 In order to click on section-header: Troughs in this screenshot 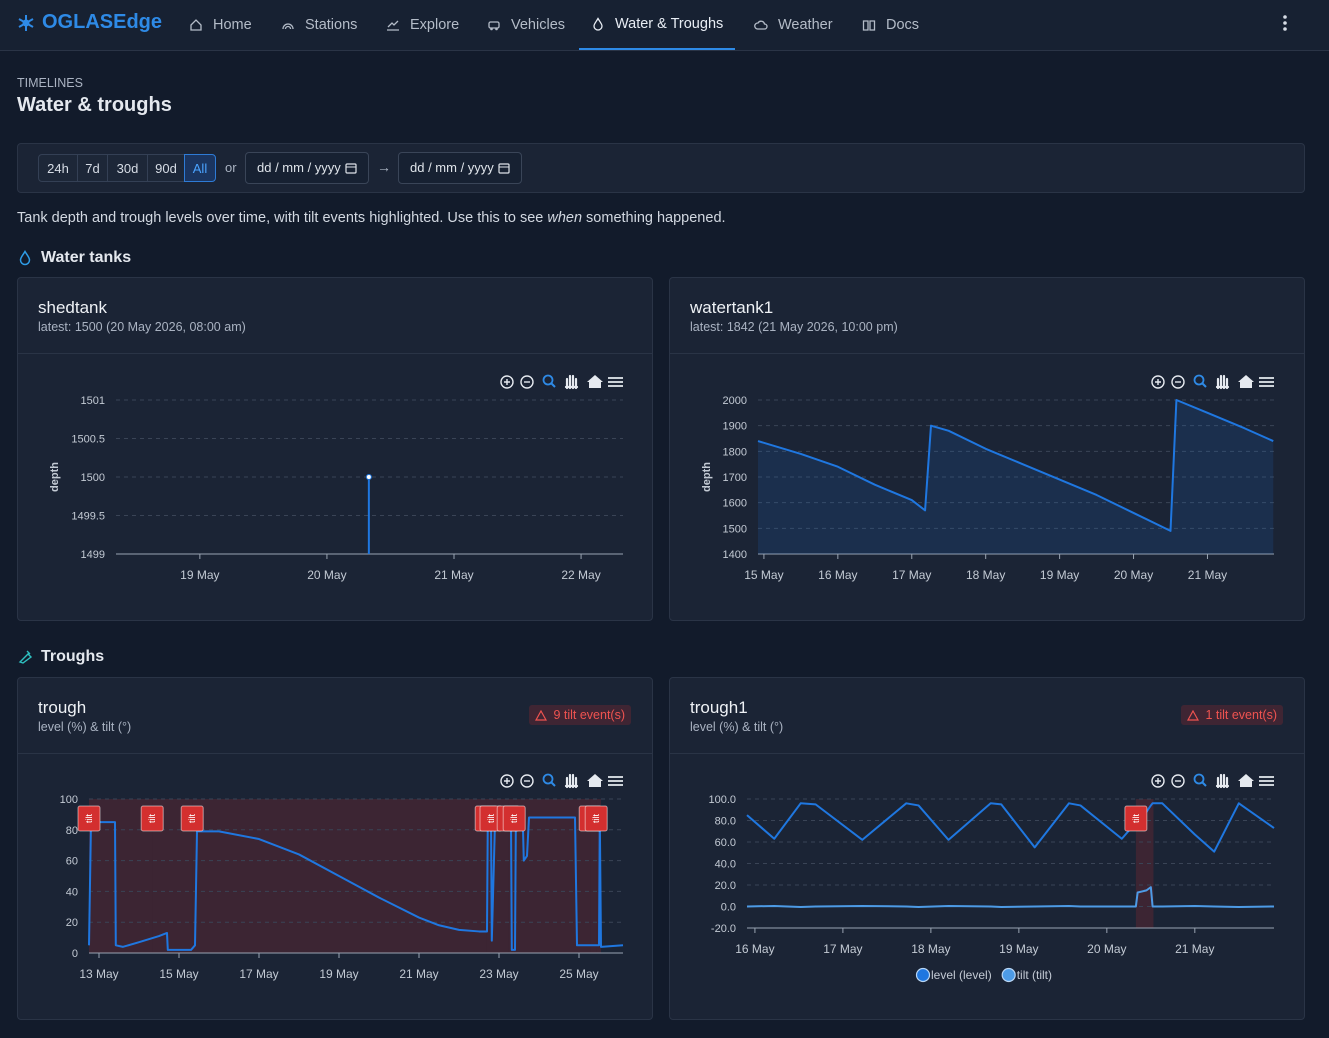, I will do `click(61, 657)`.